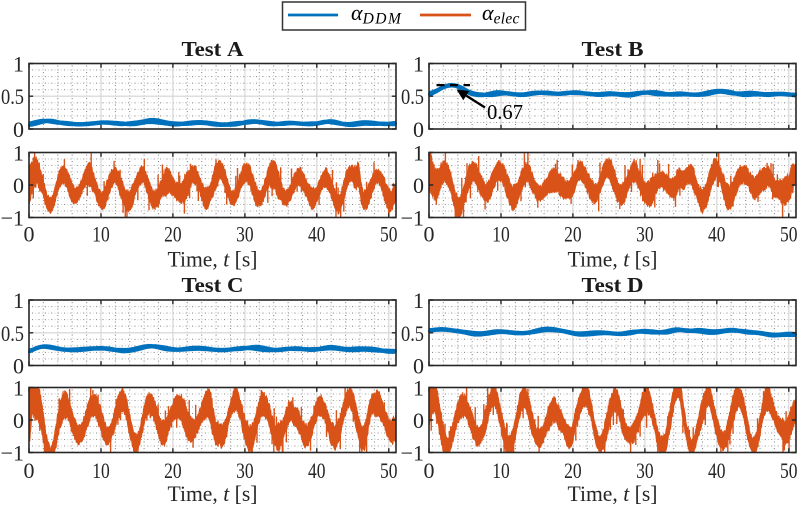 The image size is (800, 511). I want to click on svg-text: Test C, so click(213, 285).